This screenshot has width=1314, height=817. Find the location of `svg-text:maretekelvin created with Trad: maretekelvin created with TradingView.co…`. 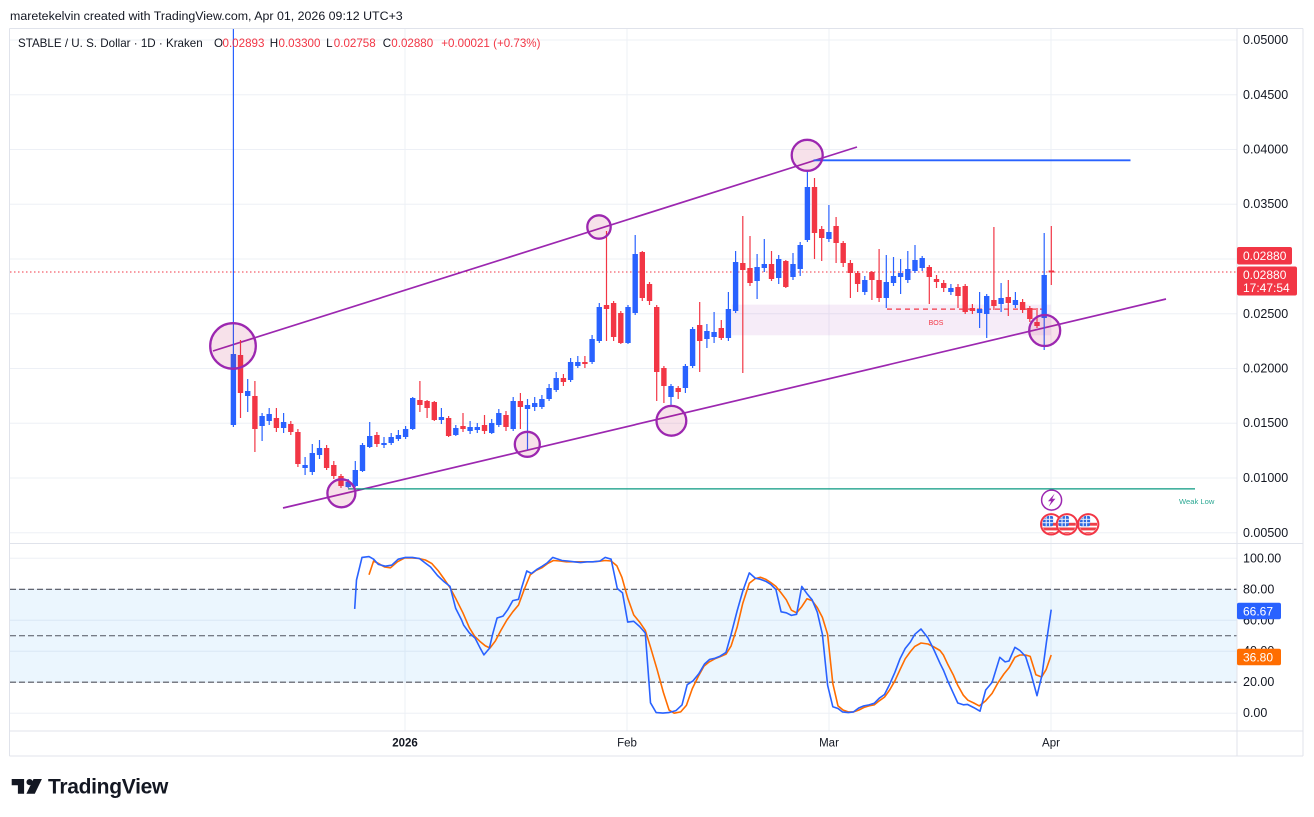

svg-text:maretekelvin created with Trad: maretekelvin created with TradingView.co… is located at coordinates (206, 16).